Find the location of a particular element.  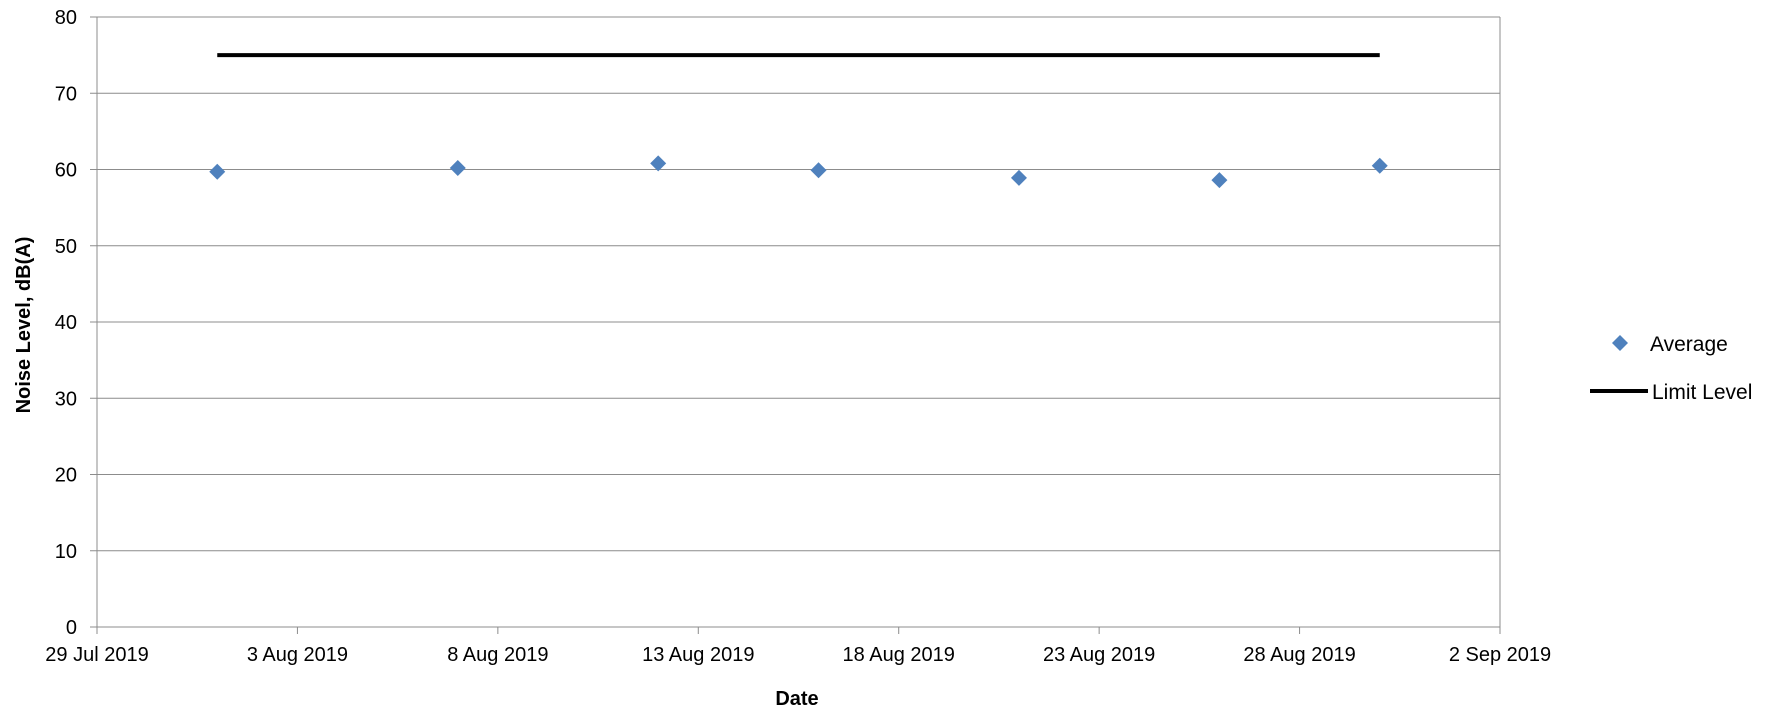

y-tick-label: 40 is located at coordinates (66, 323).